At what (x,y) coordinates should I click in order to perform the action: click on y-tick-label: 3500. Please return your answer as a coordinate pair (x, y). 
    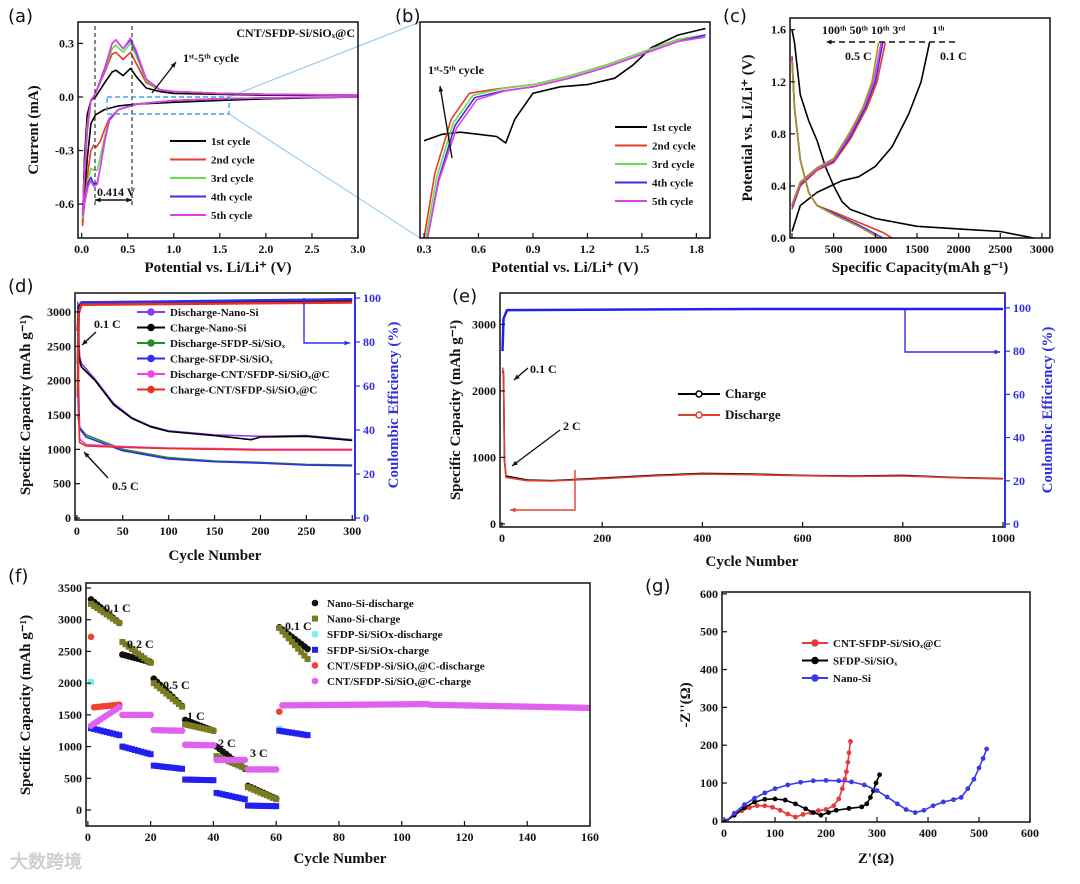
    Looking at the image, I should click on (70, 588).